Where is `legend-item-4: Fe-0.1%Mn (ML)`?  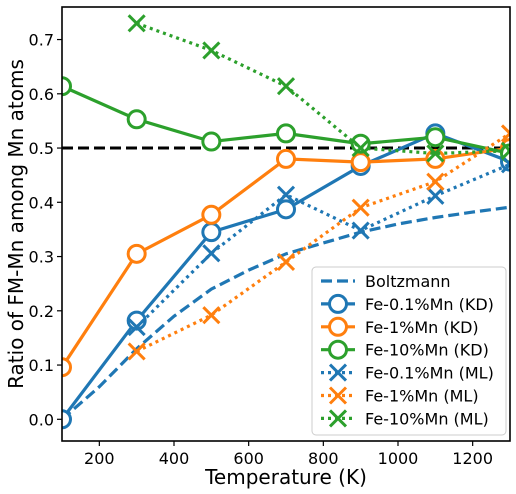
legend-item-4: Fe-0.1%Mn (ML) is located at coordinates (407, 373).